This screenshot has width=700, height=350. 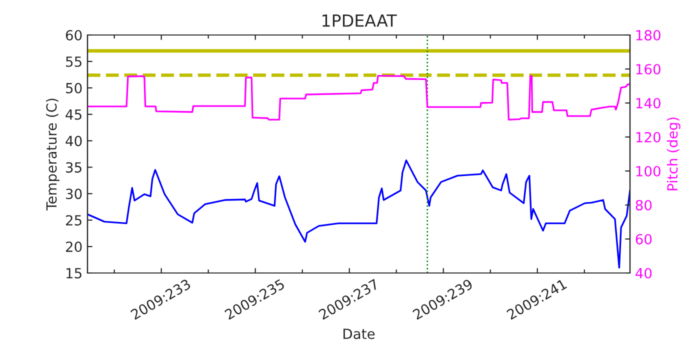 I want to click on chart-title: 1PDEAAT, so click(x=359, y=20).